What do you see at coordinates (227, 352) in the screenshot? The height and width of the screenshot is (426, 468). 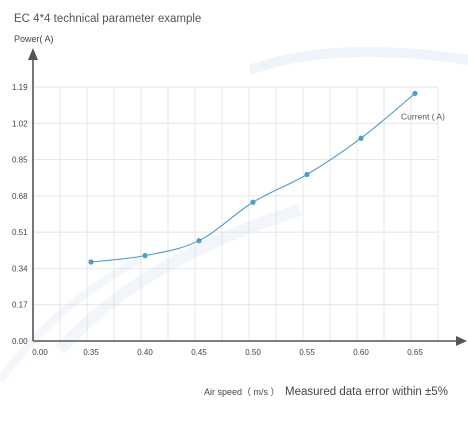 I see `x-tick-labels: 0.00 0.35 0.40 0.45 0.50 0.55 0.60 0.65` at bounding box center [227, 352].